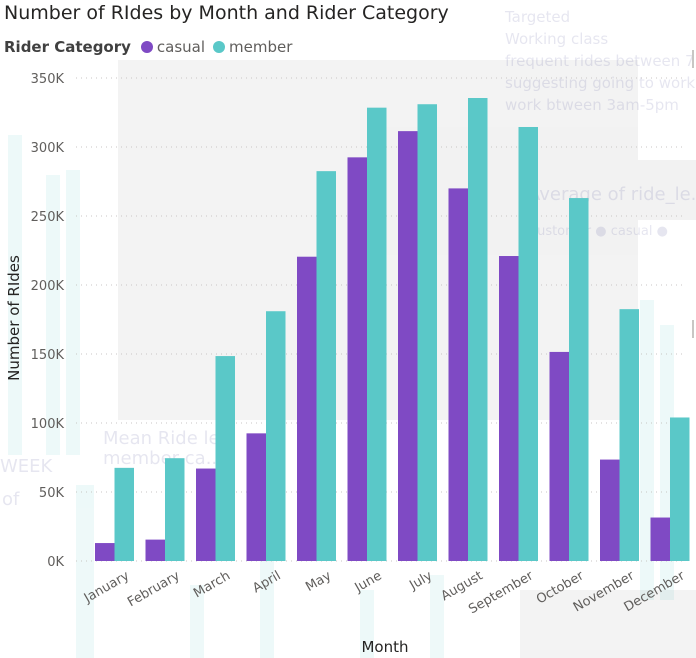  I want to click on bg-text-targeted: Targeted, so click(537, 17).